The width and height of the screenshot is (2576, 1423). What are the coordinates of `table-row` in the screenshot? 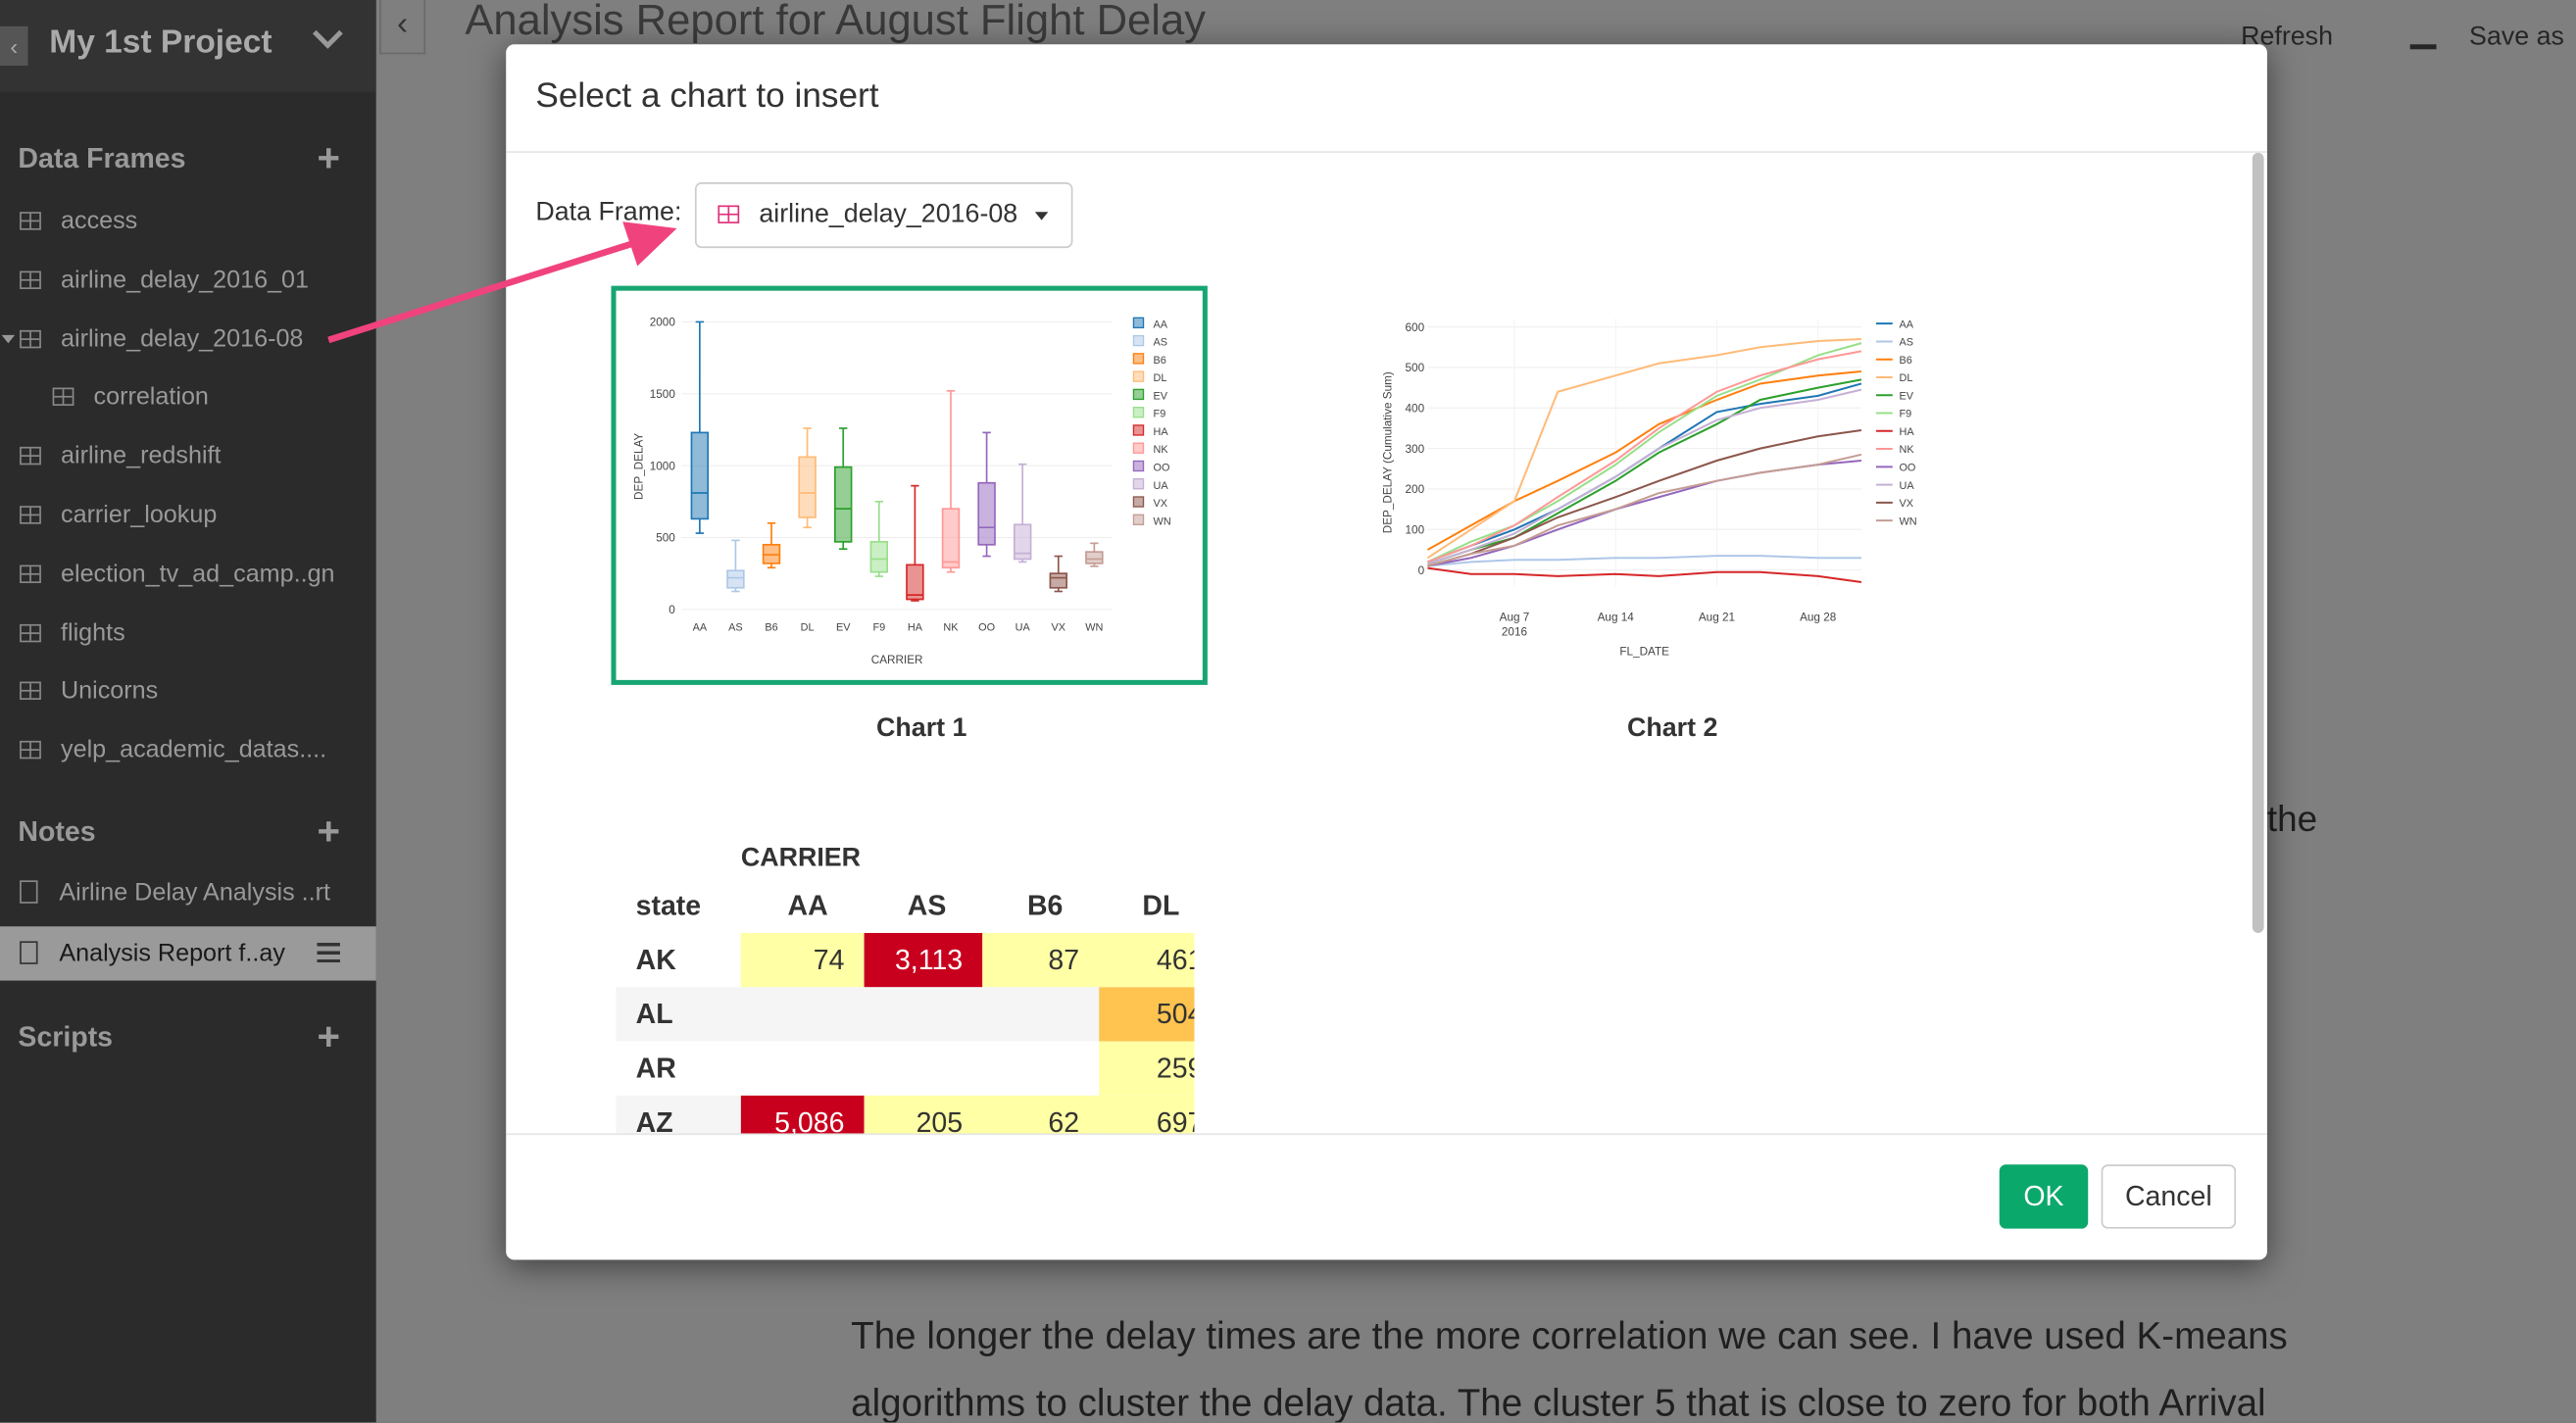 It's located at (905, 1014).